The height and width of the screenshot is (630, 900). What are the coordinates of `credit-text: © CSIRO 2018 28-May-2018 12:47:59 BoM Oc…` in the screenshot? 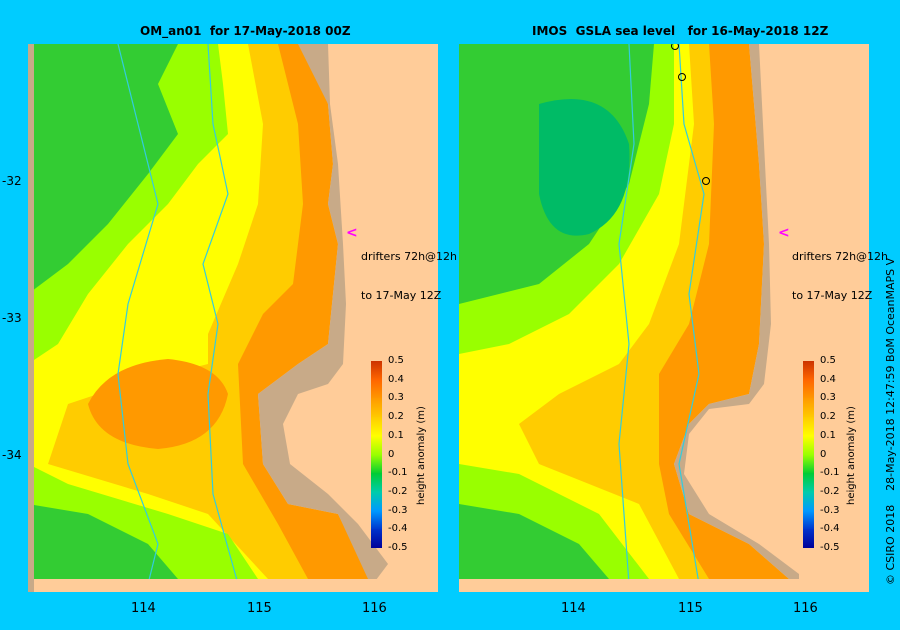 It's located at (890, 421).